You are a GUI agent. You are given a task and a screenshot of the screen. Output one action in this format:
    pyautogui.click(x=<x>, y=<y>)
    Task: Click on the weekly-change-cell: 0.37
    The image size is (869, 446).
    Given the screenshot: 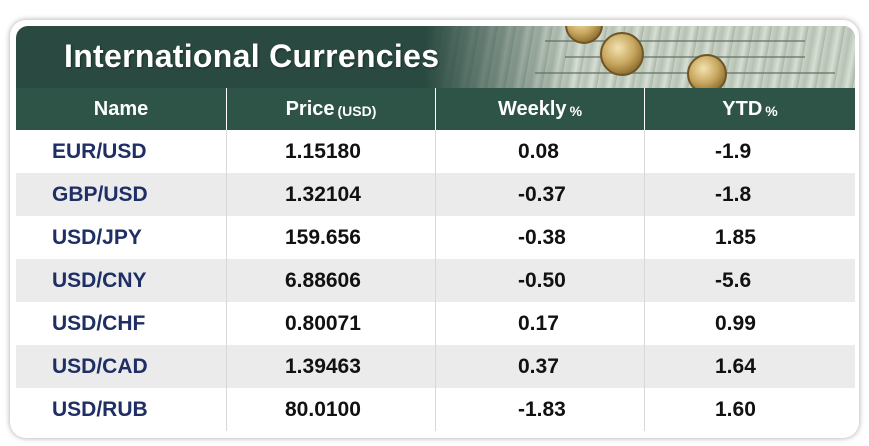 What is the action you would take?
    pyautogui.click(x=540, y=366)
    